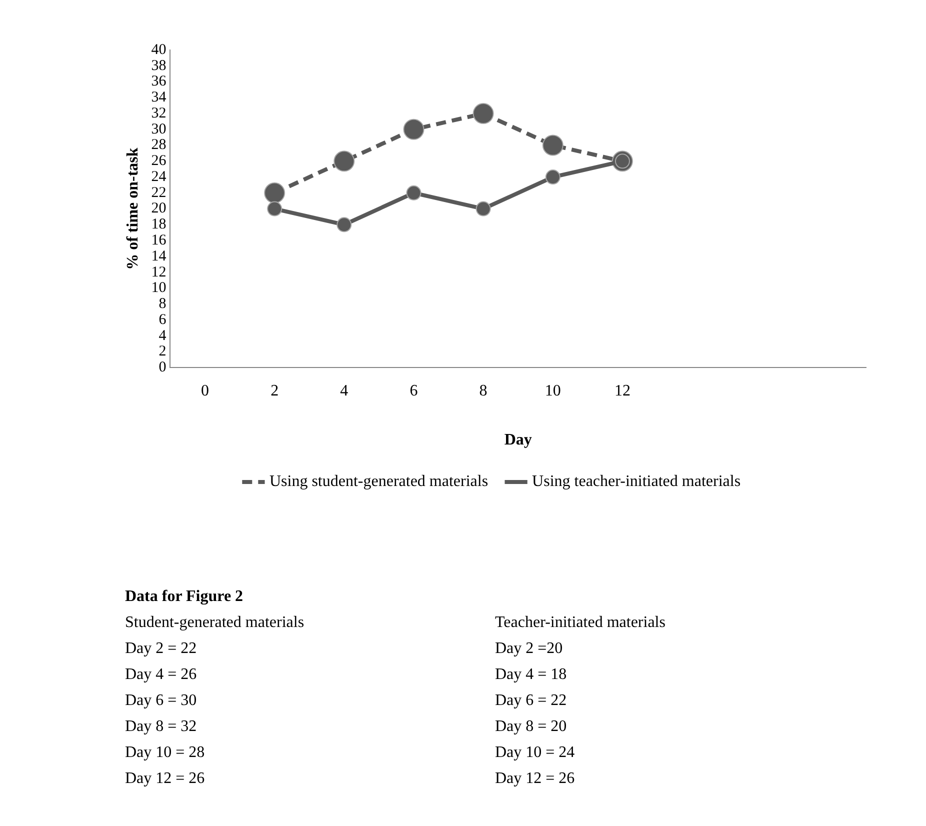 The image size is (926, 826). I want to click on x-axis-title: Day, so click(518, 440).